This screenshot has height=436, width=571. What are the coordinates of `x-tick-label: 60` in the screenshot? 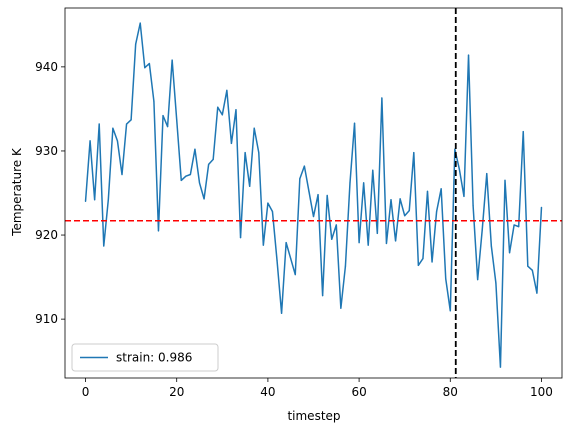 It's located at (358, 392).